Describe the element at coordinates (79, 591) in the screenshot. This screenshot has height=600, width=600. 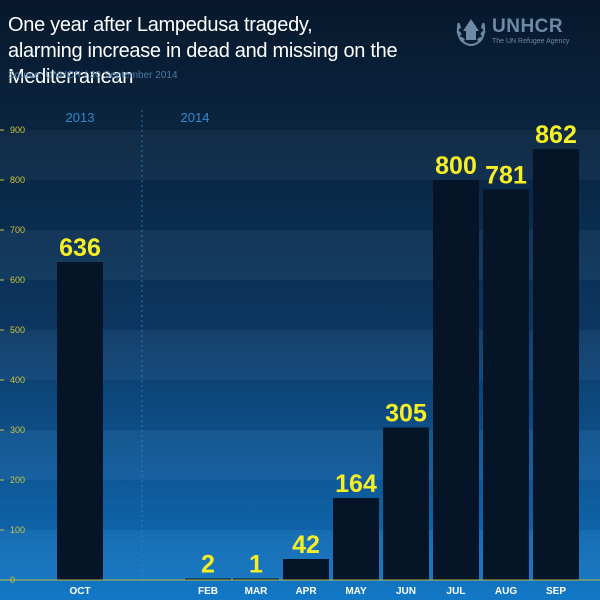
I see `x-tick-label: OCT` at that location.